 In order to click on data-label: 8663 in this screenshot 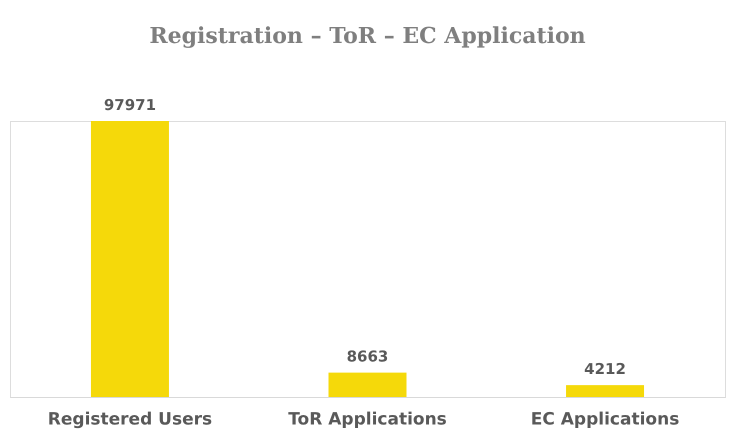, I will do `click(367, 357)`.